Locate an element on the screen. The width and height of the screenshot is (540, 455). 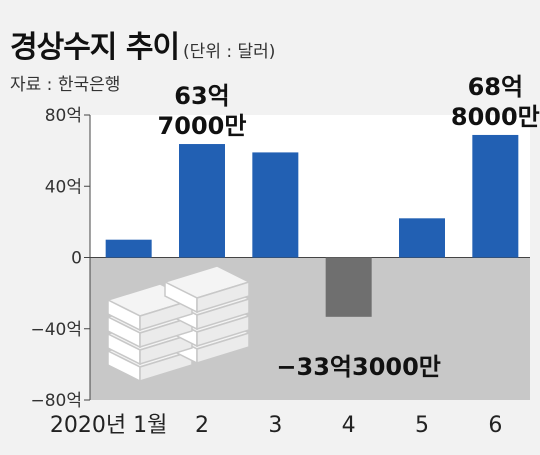
data-label: 63억 is located at coordinates (201, 96).